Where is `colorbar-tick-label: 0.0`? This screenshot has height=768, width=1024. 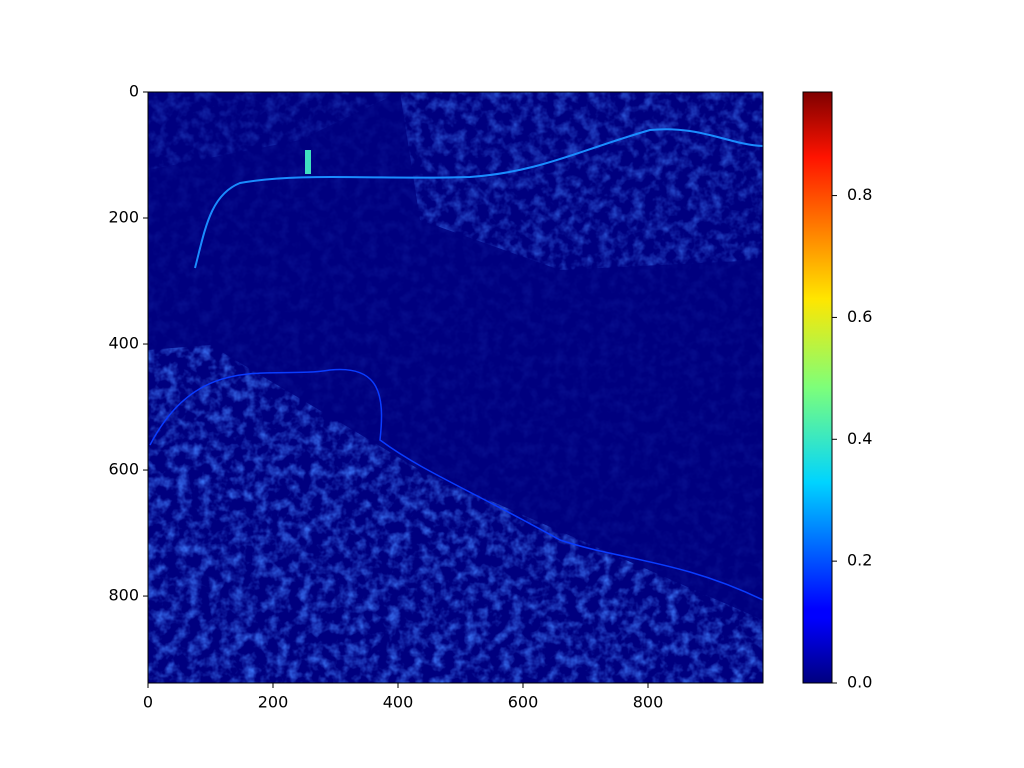
colorbar-tick-label: 0.0 is located at coordinates (859, 682).